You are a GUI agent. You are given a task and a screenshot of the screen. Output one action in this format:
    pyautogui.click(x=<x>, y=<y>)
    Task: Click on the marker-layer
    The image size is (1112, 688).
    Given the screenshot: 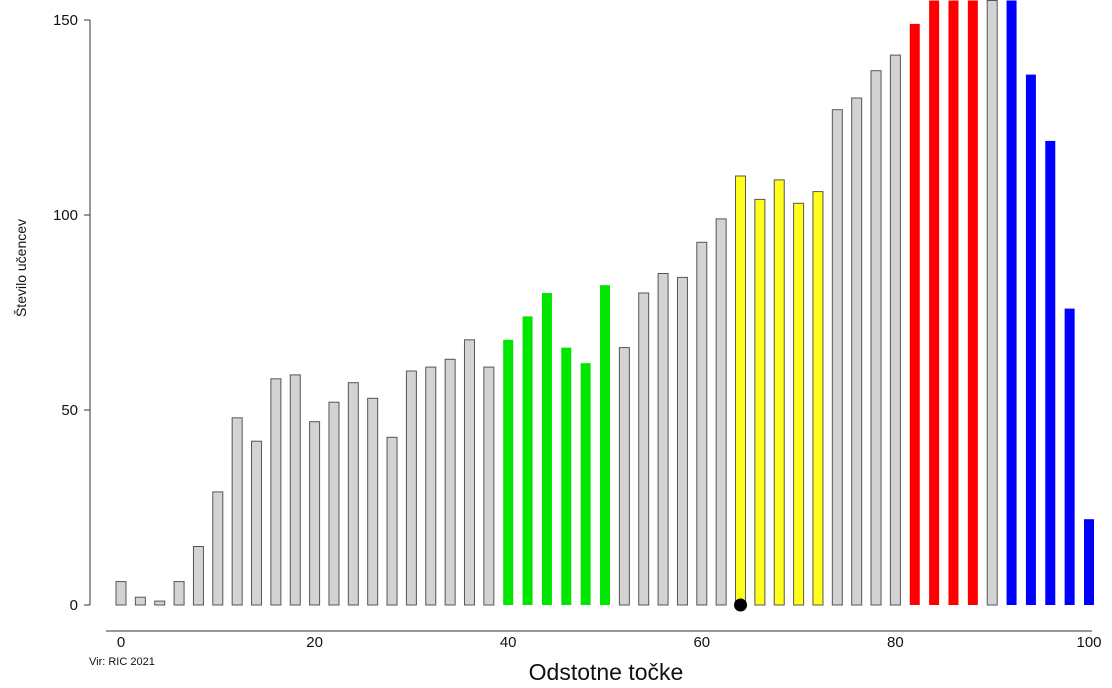 What is the action you would take?
    pyautogui.click(x=741, y=605)
    